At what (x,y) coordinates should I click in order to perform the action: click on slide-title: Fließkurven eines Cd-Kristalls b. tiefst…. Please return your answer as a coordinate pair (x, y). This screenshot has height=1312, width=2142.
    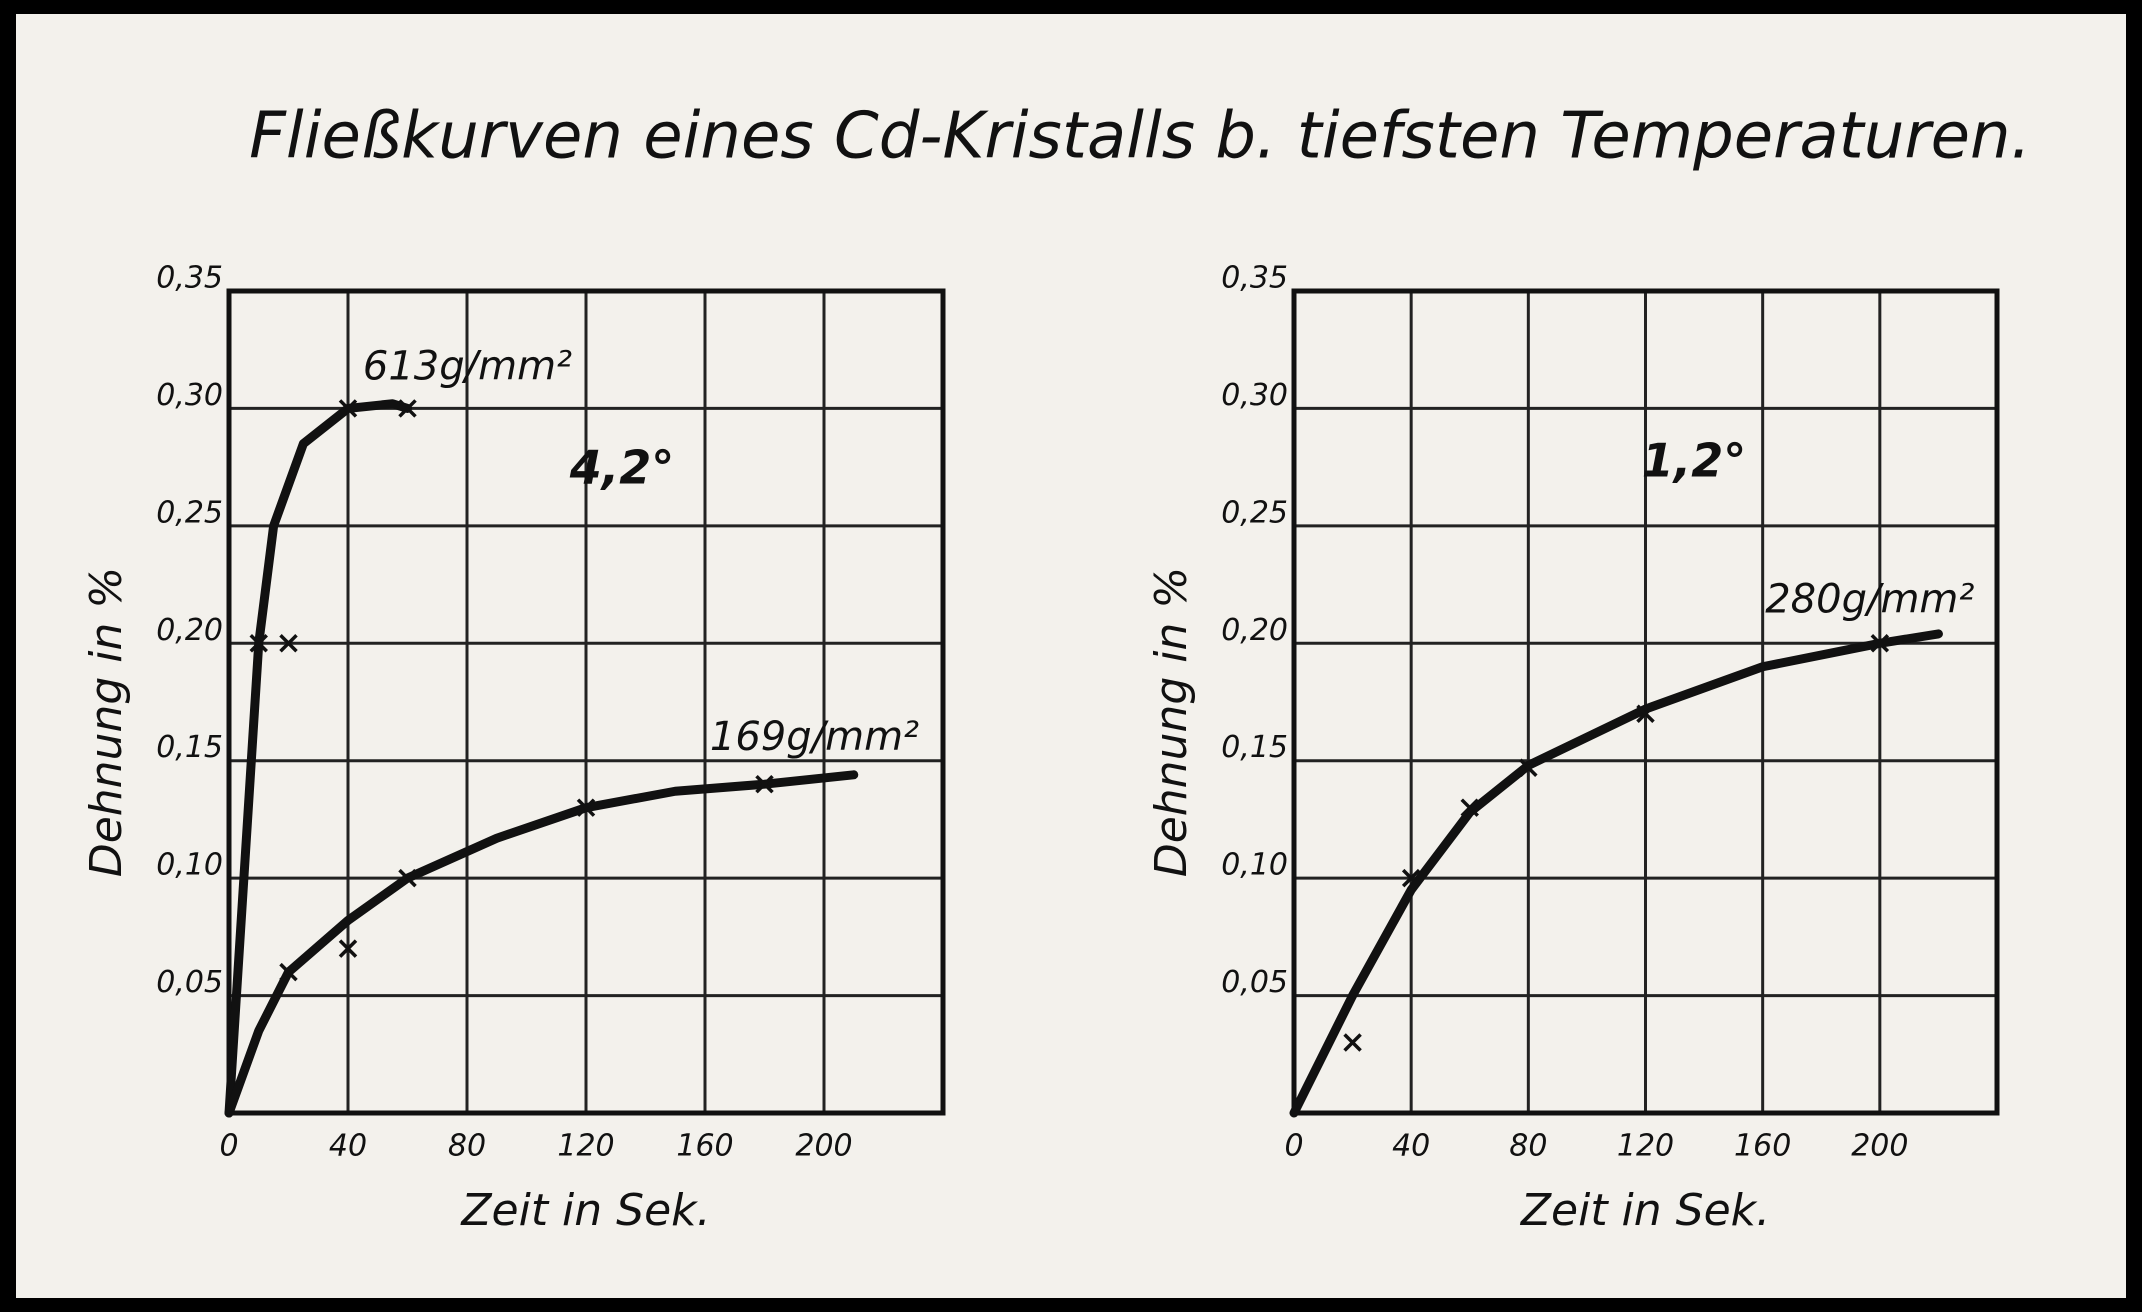
    Looking at the image, I should click on (1140, 137).